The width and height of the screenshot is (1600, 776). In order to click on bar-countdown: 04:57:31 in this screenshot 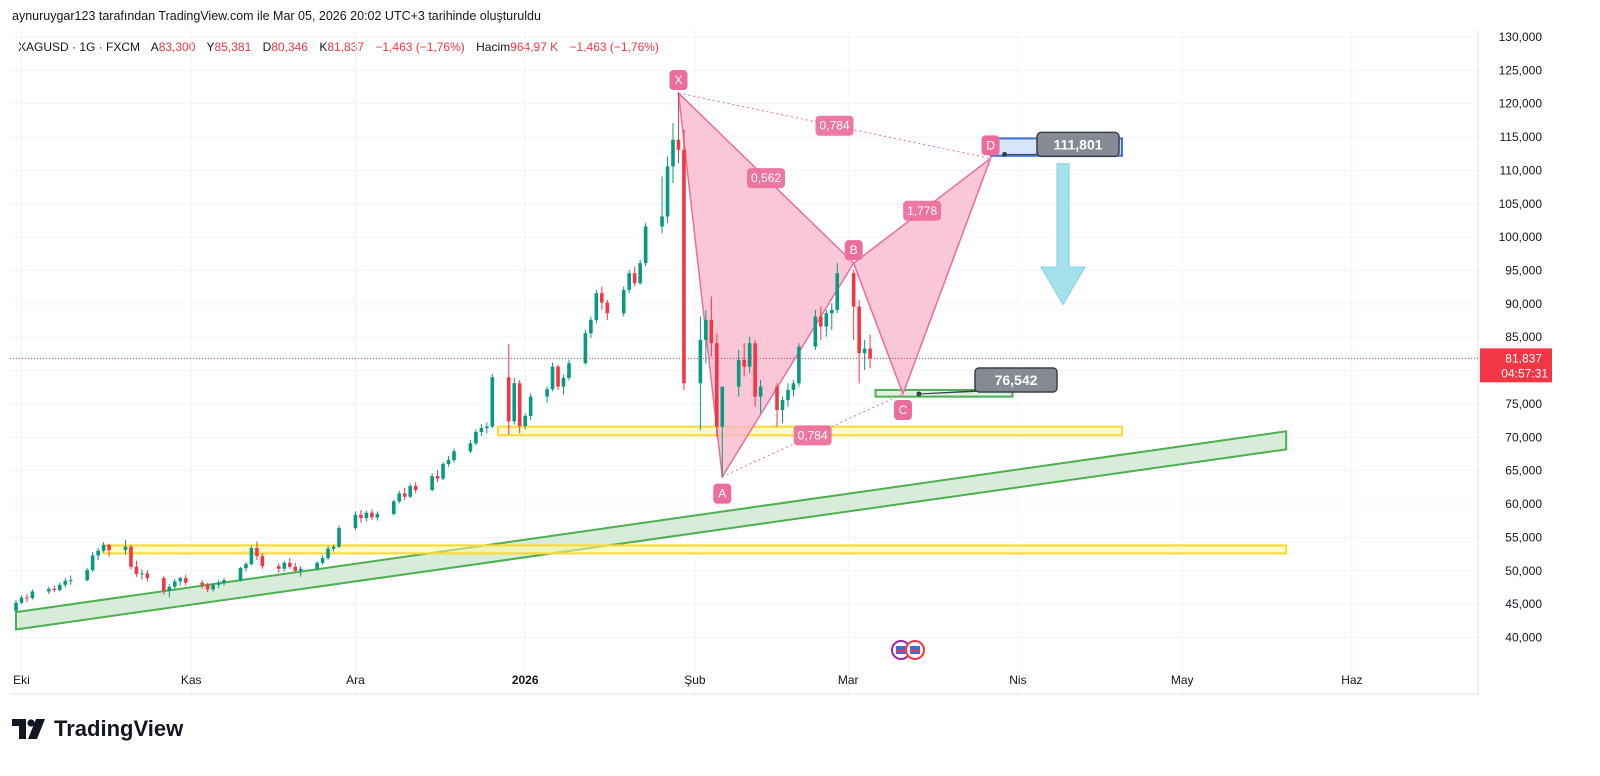, I will do `click(1524, 373)`.